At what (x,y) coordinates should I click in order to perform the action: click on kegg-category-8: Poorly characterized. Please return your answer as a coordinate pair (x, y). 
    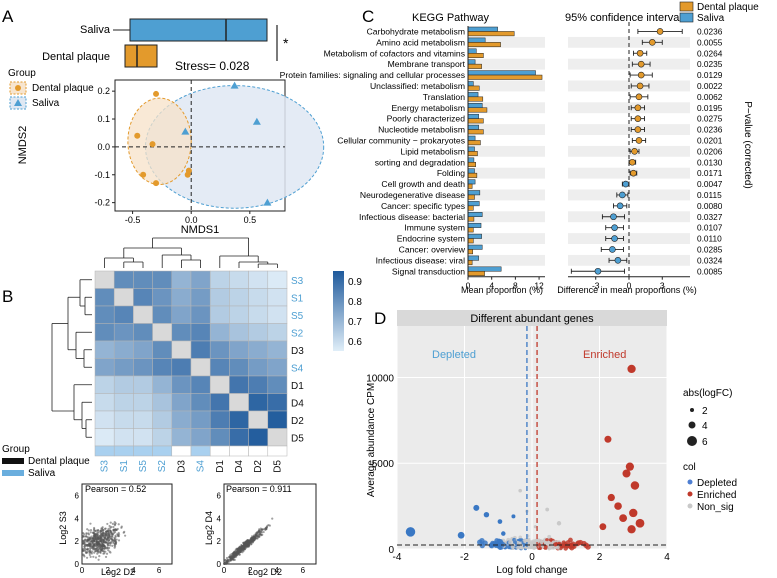
    Looking at the image, I should click on (426, 119).